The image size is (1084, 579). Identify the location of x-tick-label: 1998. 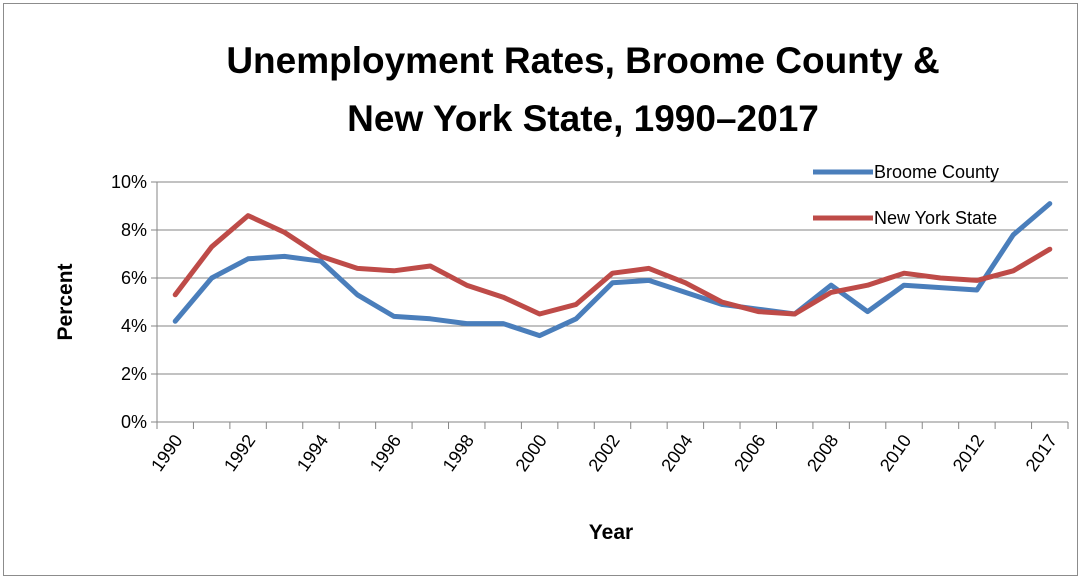
(458, 453).